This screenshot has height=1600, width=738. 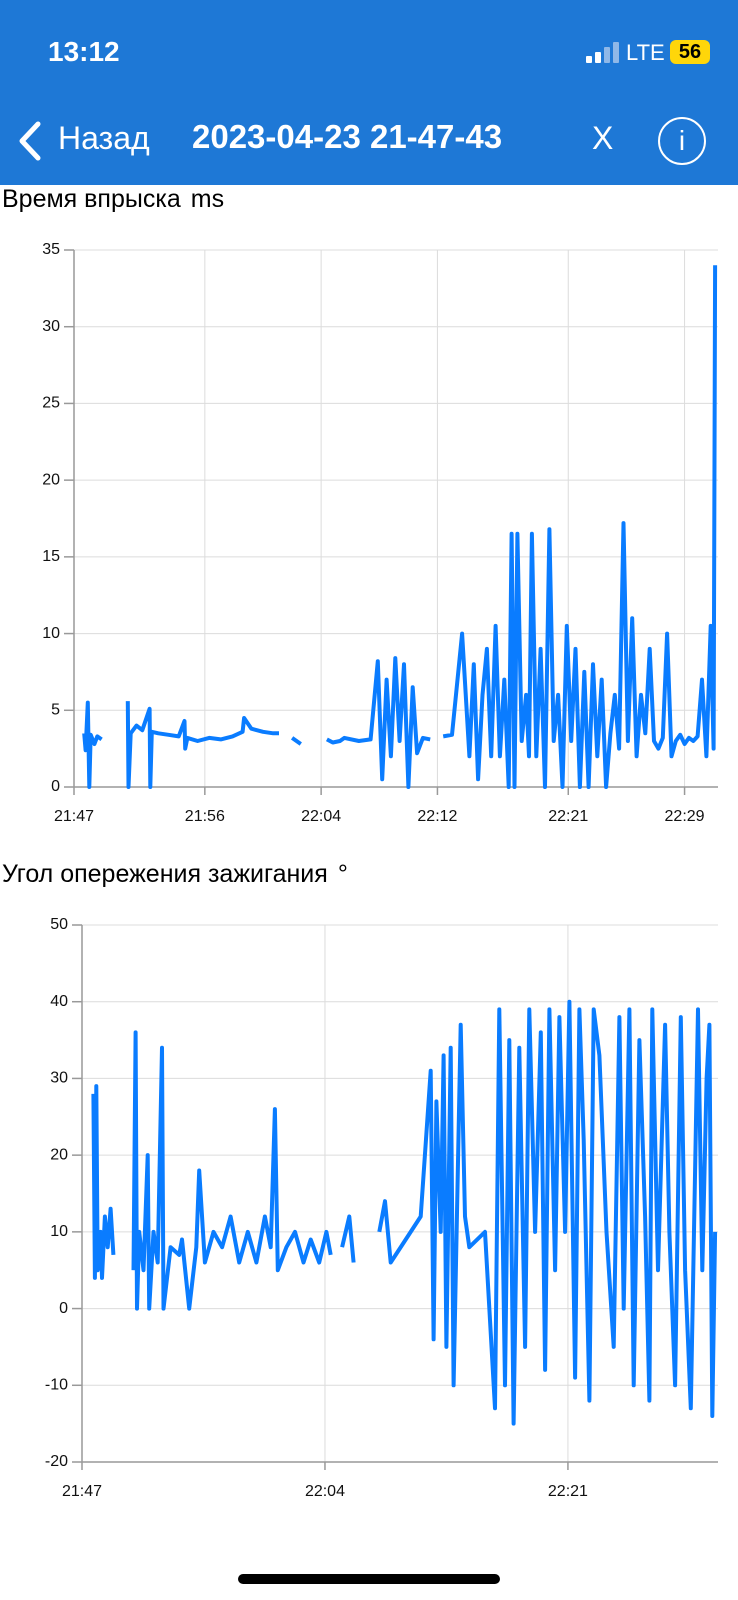 I want to click on home-indicator, so click(x=369, y=1579).